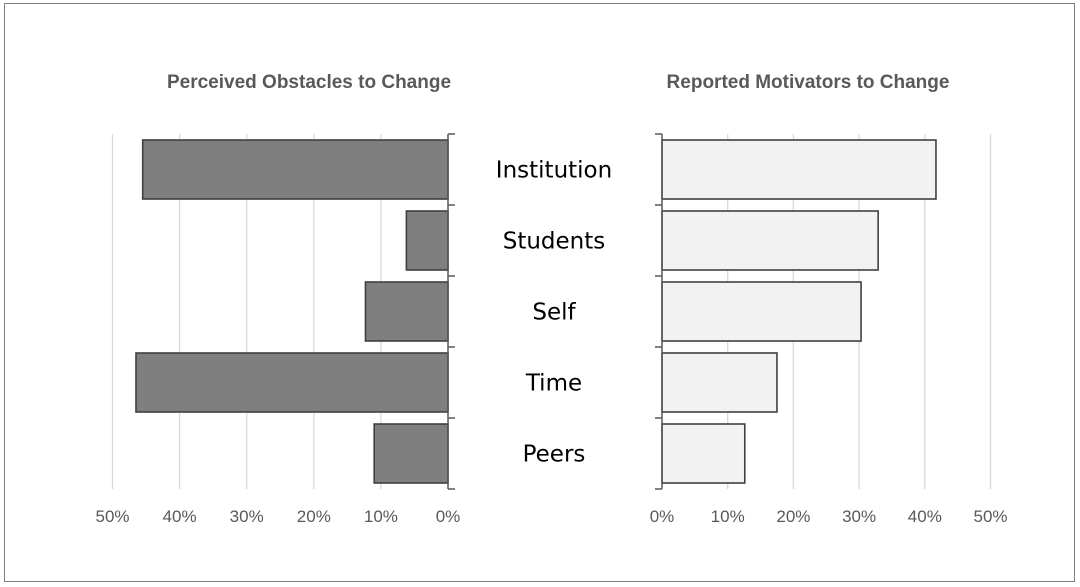 The image size is (1080, 587). What do you see at coordinates (808, 82) in the screenshot?
I see `motivators-chart-title: Reported Motivators to Change` at bounding box center [808, 82].